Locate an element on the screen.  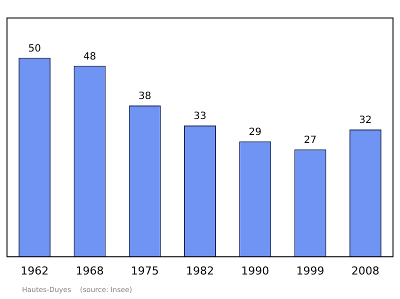
x-tick-label: 1990 is located at coordinates (255, 271).